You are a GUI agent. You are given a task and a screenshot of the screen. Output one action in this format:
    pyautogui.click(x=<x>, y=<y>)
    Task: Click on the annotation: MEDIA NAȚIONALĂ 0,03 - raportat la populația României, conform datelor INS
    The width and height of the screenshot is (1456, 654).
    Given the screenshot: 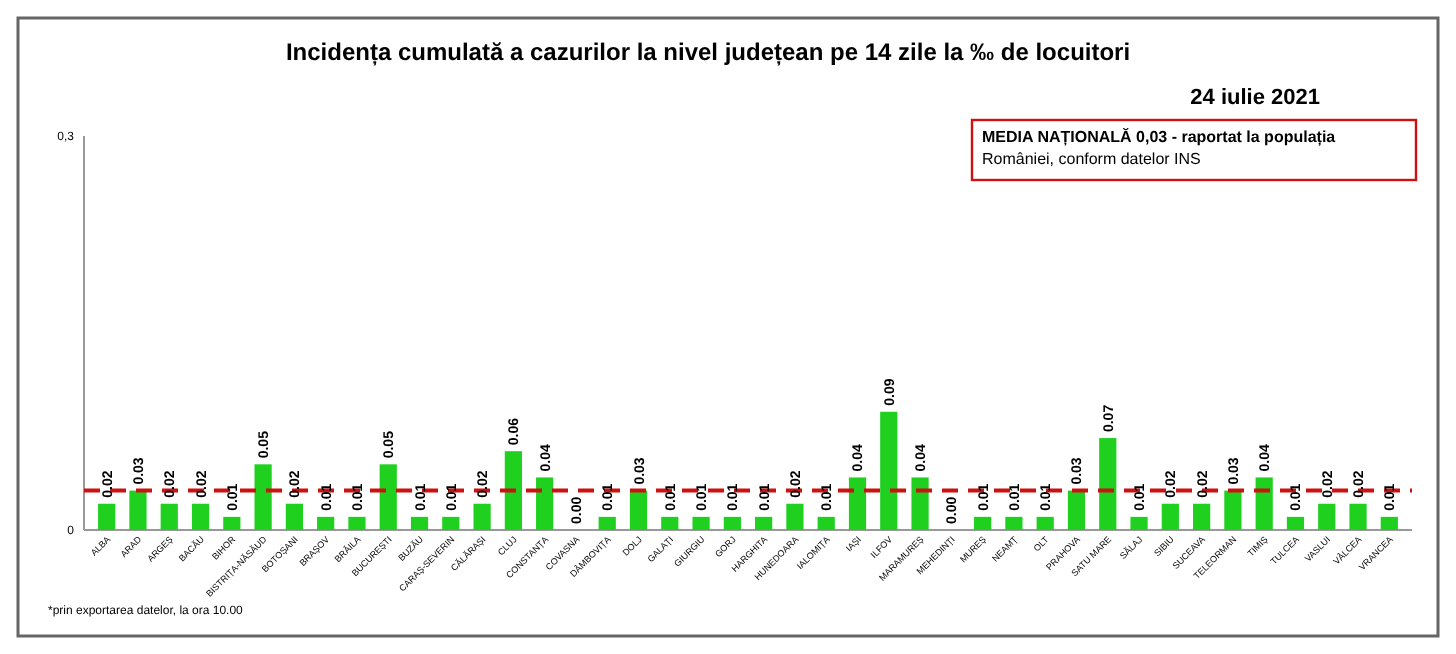 What is the action you would take?
    pyautogui.click(x=1159, y=147)
    